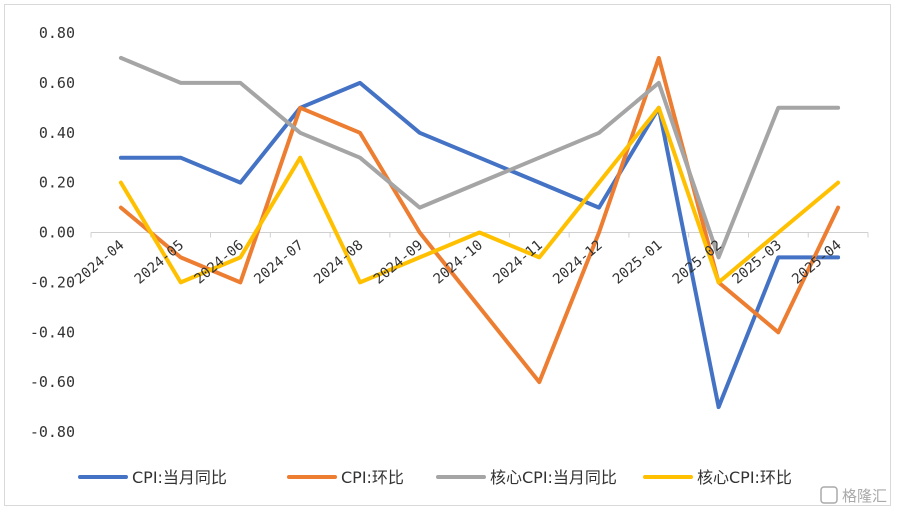 The image size is (897, 512). Describe the element at coordinates (179, 477) in the screenshot. I see `legend-label: CPI:当月同比` at that location.